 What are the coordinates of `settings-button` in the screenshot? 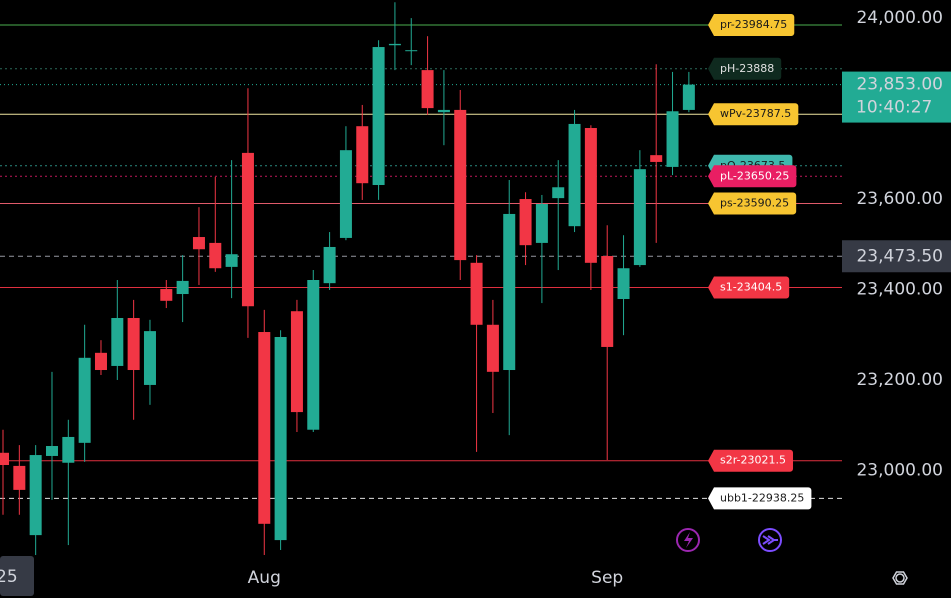 It's located at (900, 578).